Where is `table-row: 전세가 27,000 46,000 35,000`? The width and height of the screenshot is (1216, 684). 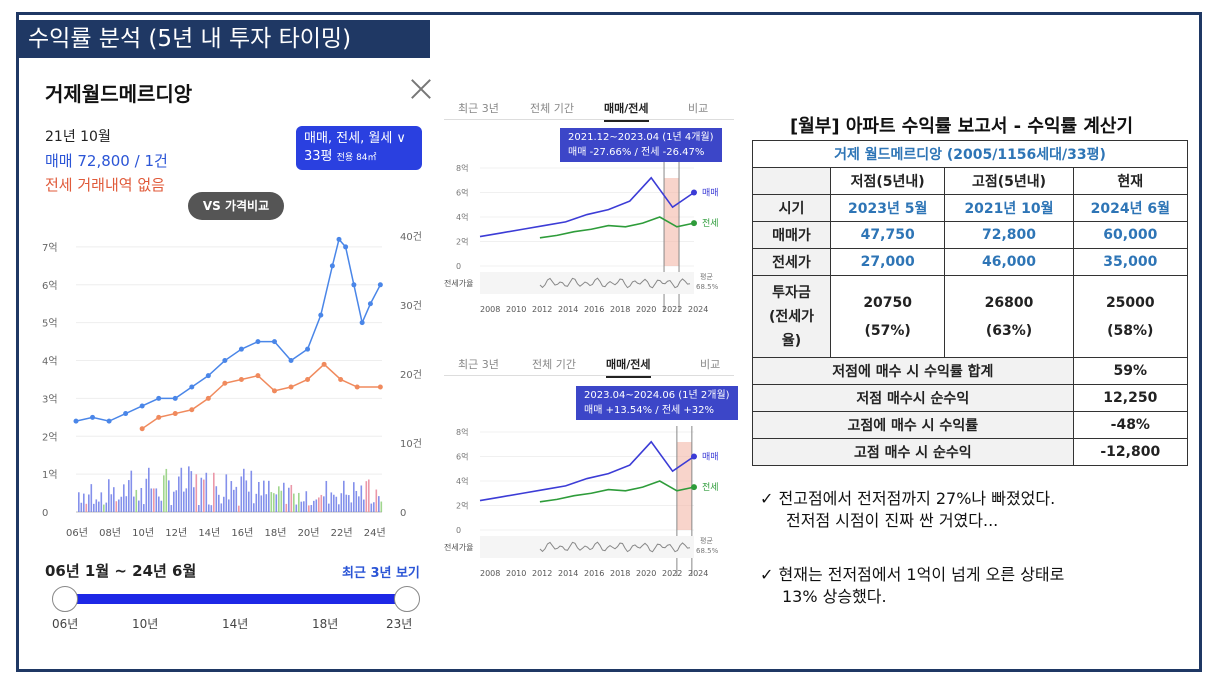 table-row: 전세가 27,000 46,000 35,000 is located at coordinates (970, 262).